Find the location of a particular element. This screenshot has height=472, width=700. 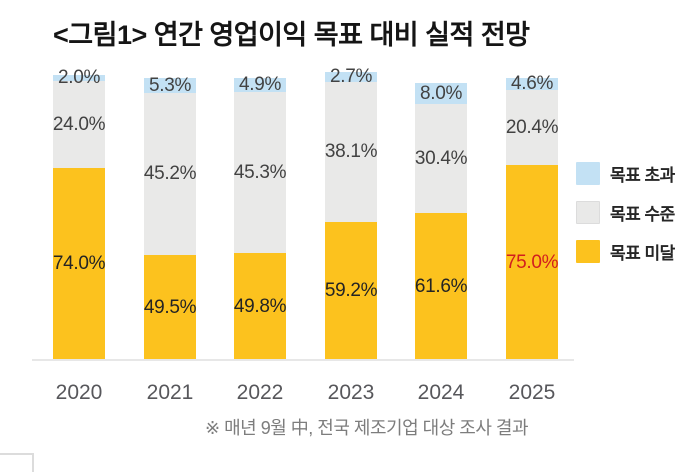

segment-exceed-2021 is located at coordinates (170, 85).